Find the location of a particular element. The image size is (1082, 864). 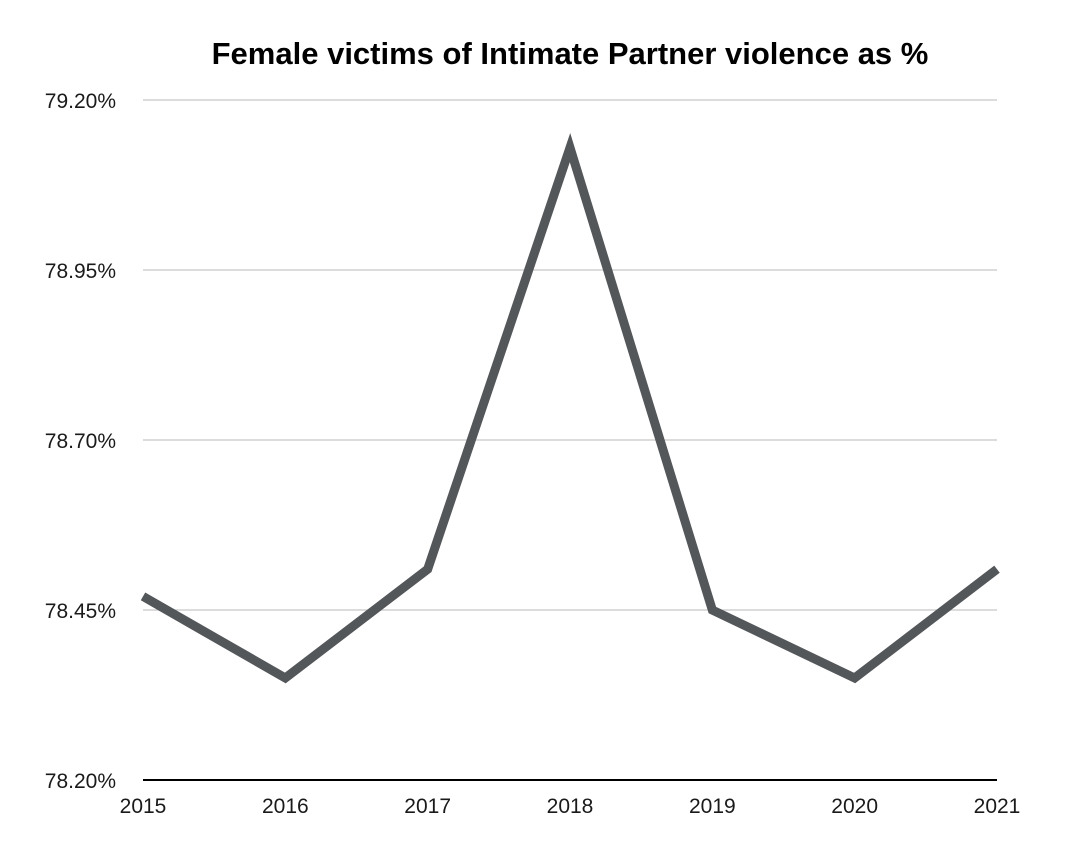

y-tick-label: 78.45% is located at coordinates (80, 611).